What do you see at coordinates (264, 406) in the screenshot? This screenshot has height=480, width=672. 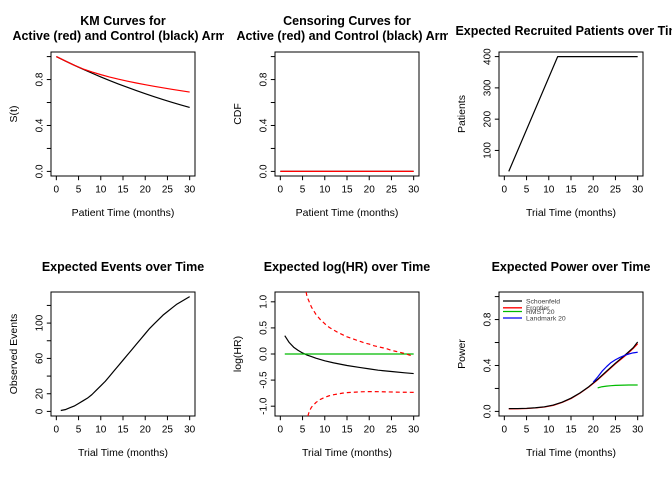 I see `y-tick-label: -1.0` at bounding box center [264, 406].